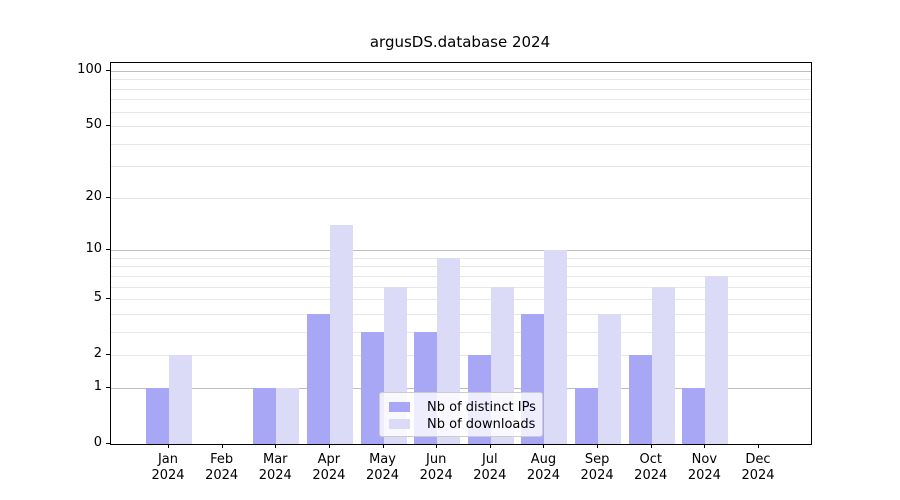 The width and height of the screenshot is (900, 500). I want to click on y-tick-label: 2, so click(97, 354).